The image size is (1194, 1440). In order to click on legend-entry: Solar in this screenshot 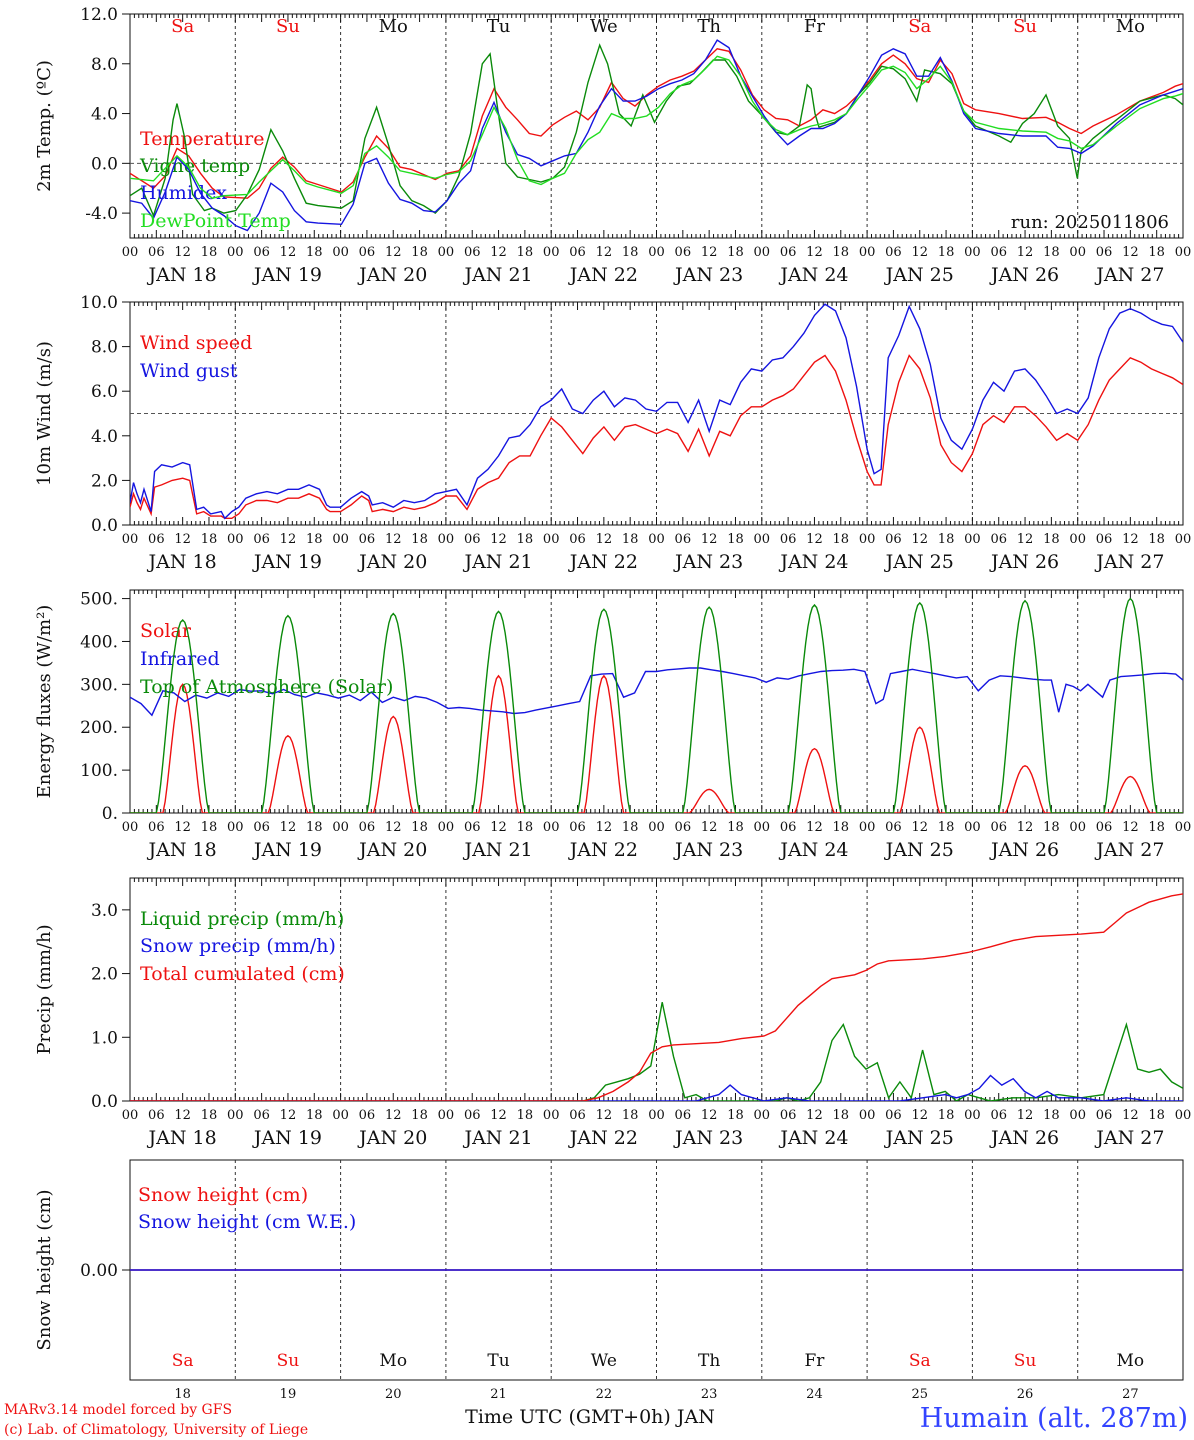, I will do `click(166, 631)`.